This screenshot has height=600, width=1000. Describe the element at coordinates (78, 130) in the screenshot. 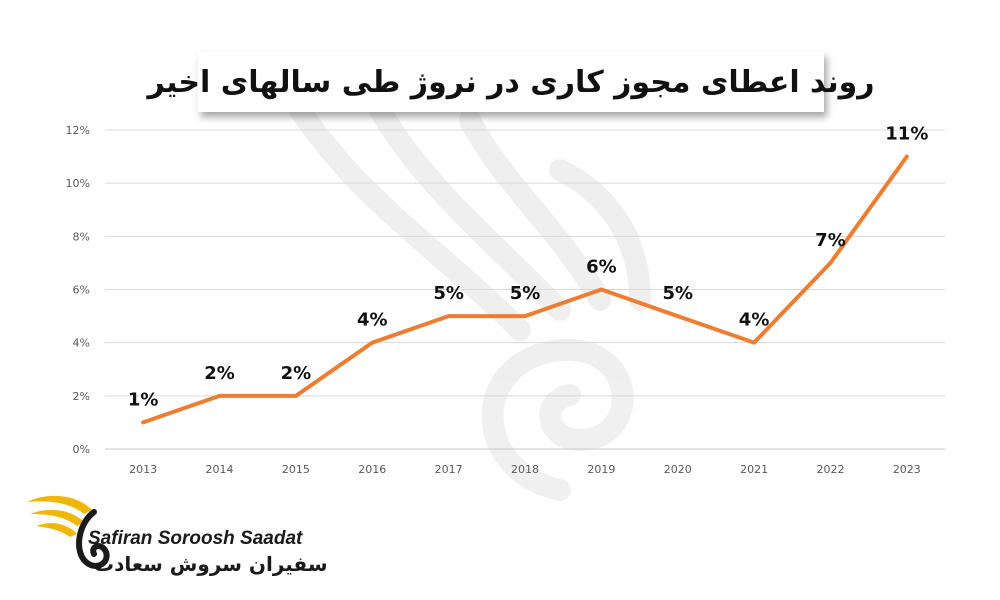

I see `y-tick-label: 12%` at that location.